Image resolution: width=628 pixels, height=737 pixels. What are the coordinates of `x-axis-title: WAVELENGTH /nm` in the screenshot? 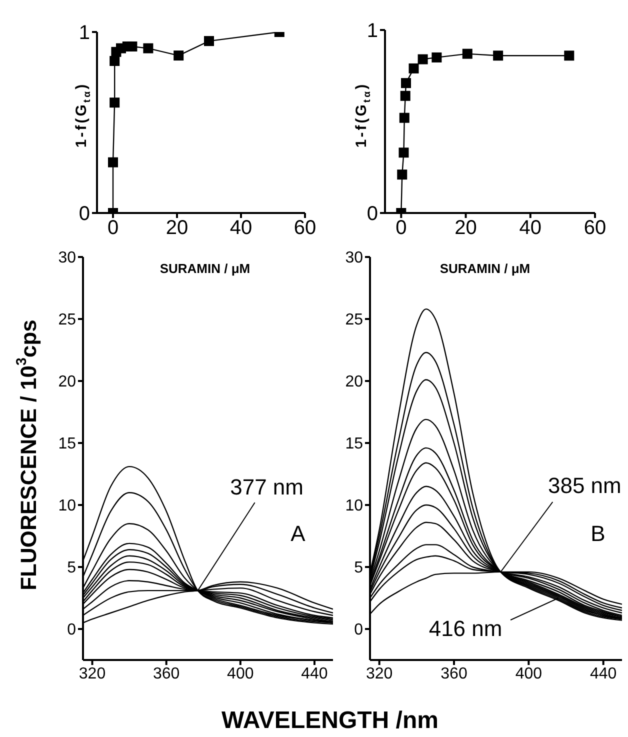 It's located at (330, 720).